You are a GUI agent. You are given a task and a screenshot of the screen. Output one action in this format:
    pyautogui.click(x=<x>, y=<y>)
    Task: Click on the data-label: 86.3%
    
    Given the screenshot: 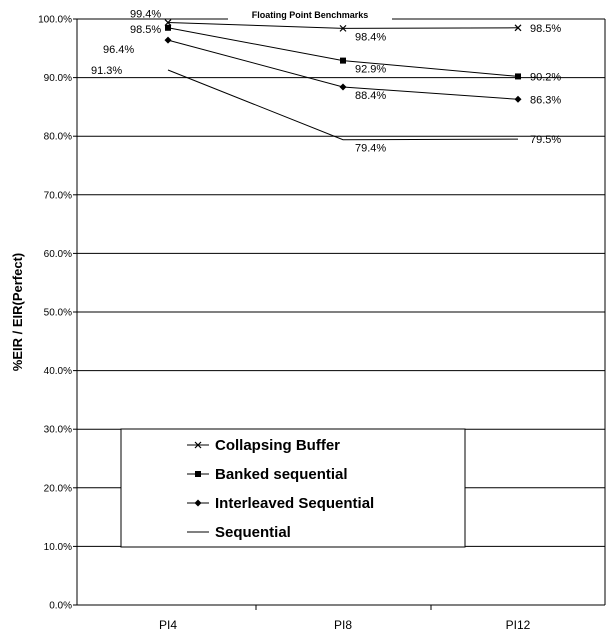 What is the action you would take?
    pyautogui.click(x=545, y=100)
    